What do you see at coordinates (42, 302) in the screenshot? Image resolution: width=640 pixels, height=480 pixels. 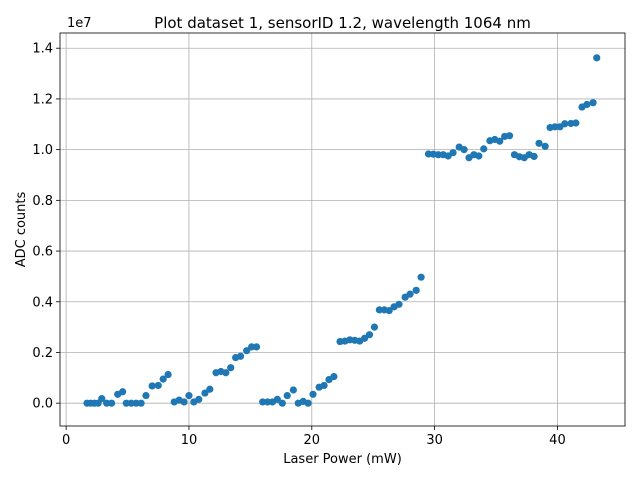 I see `y-tick-label: 0.4` at bounding box center [42, 302].